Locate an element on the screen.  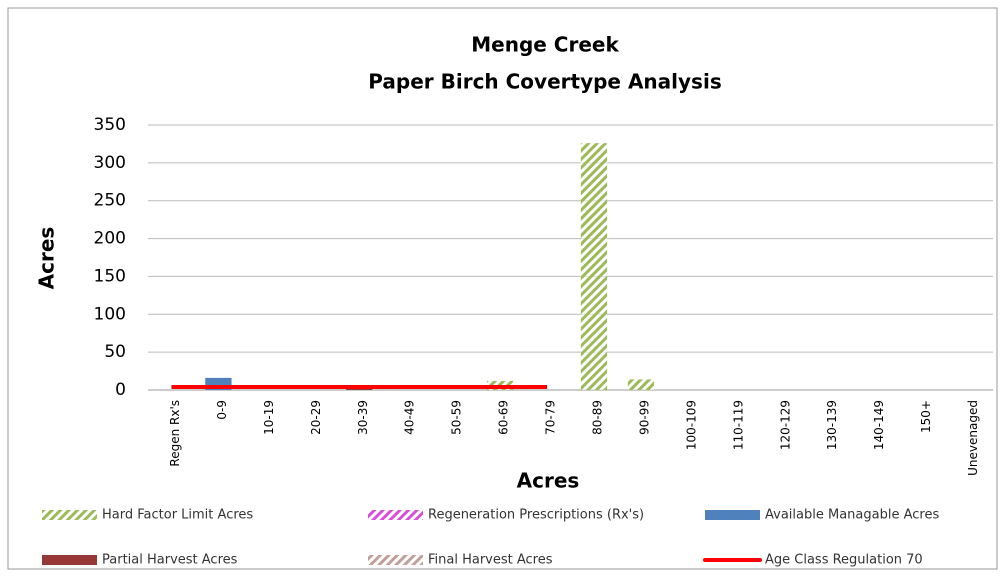
legend-label: Hard Factor Limit Acres is located at coordinates (177, 515).